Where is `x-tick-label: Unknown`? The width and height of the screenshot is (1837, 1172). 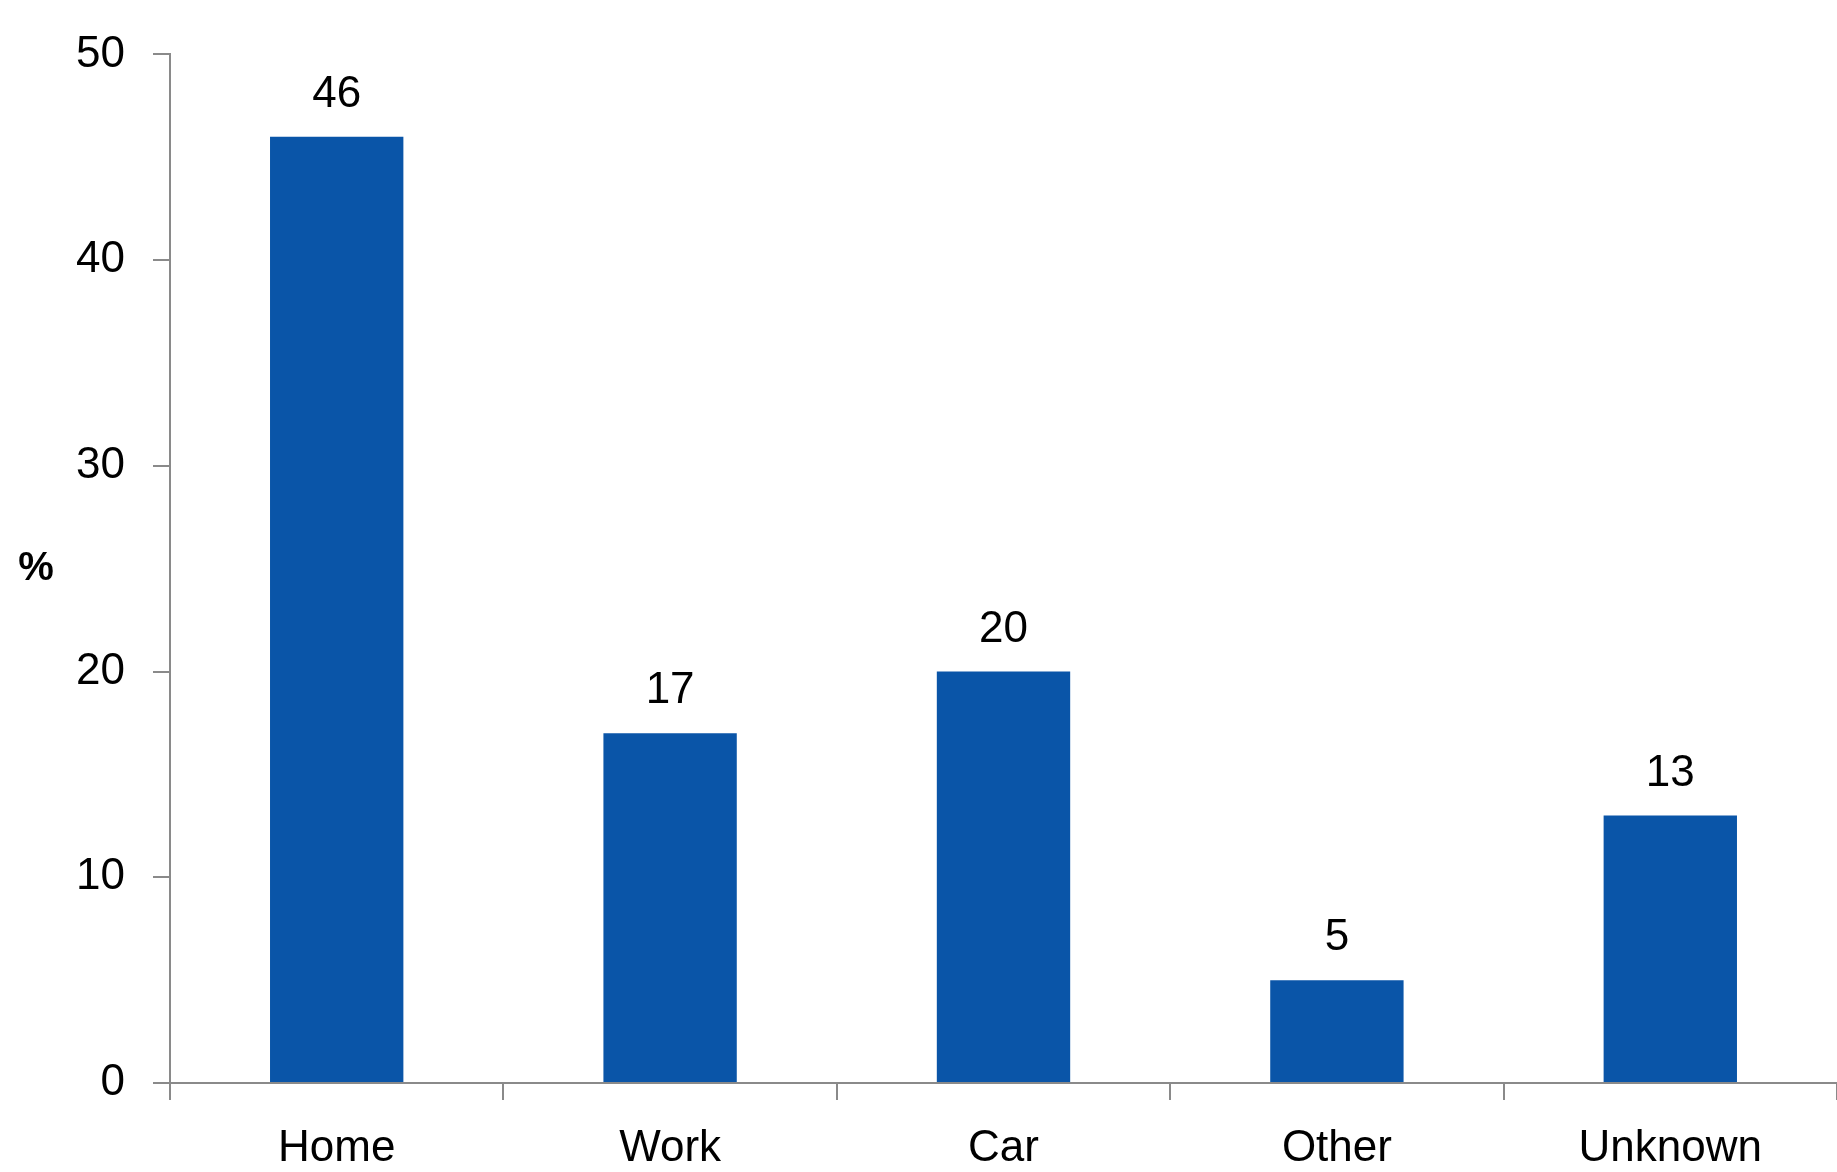
x-tick-label: Unknown is located at coordinates (1670, 1145).